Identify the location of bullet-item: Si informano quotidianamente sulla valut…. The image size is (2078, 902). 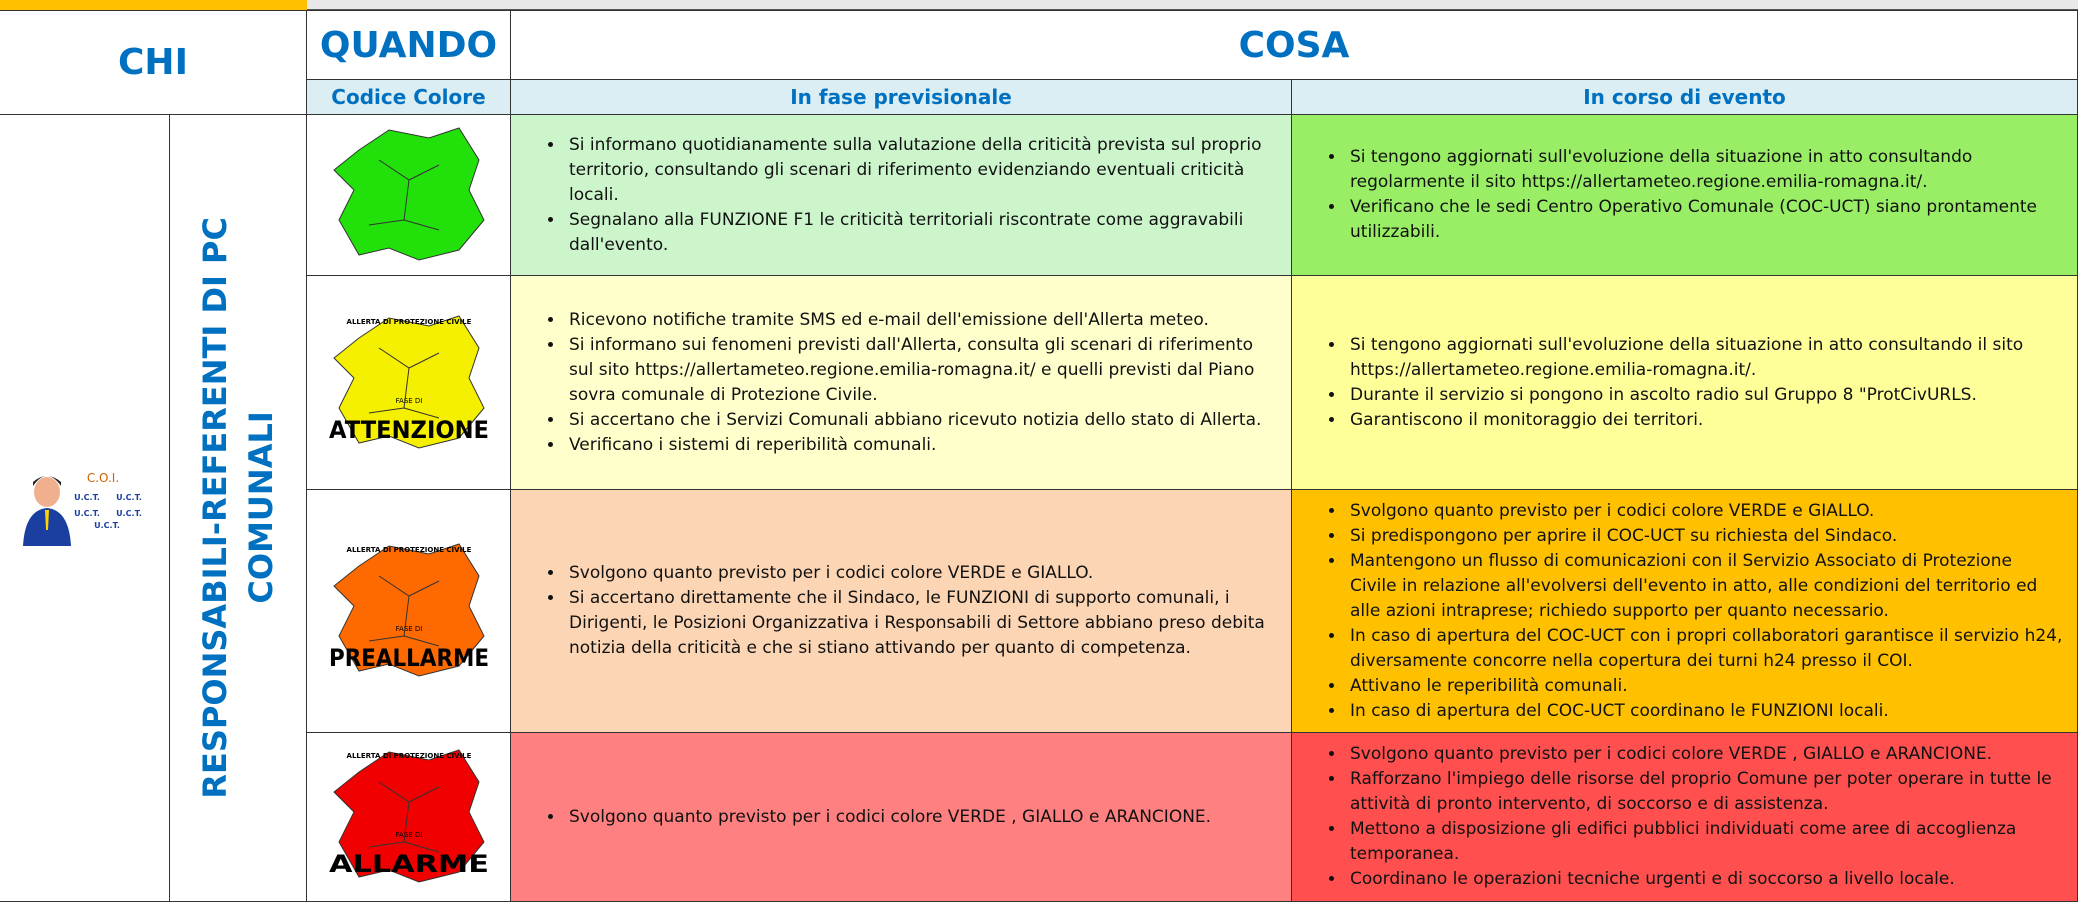
(921, 170).